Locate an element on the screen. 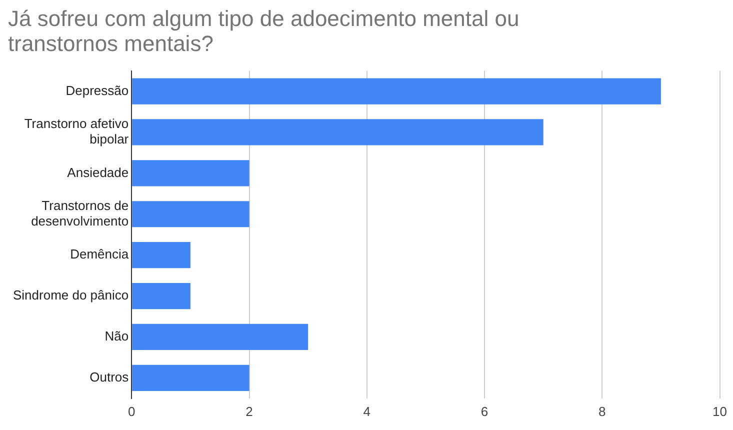  x-tick-label: 4 is located at coordinates (367, 411).